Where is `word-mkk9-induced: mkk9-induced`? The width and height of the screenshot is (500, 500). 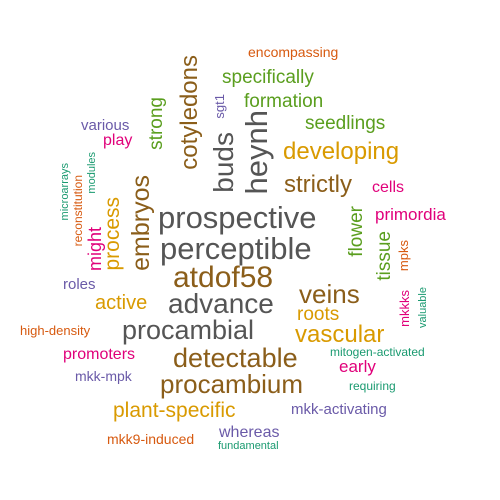
word-mkk9-induced: mkk9-induced is located at coordinates (151, 439).